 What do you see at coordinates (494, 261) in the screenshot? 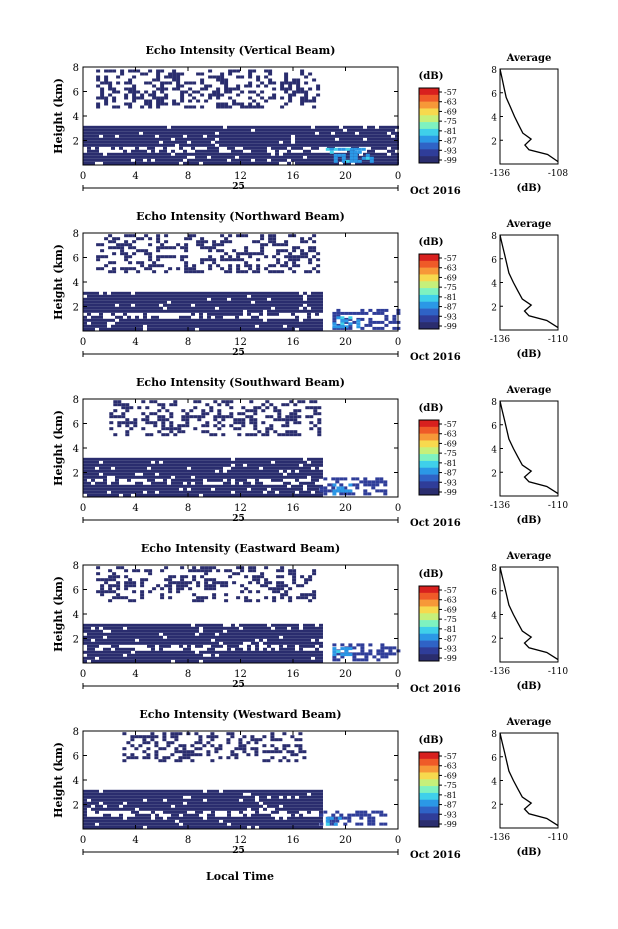
I see `average-y-tick-label: 6` at bounding box center [494, 261].